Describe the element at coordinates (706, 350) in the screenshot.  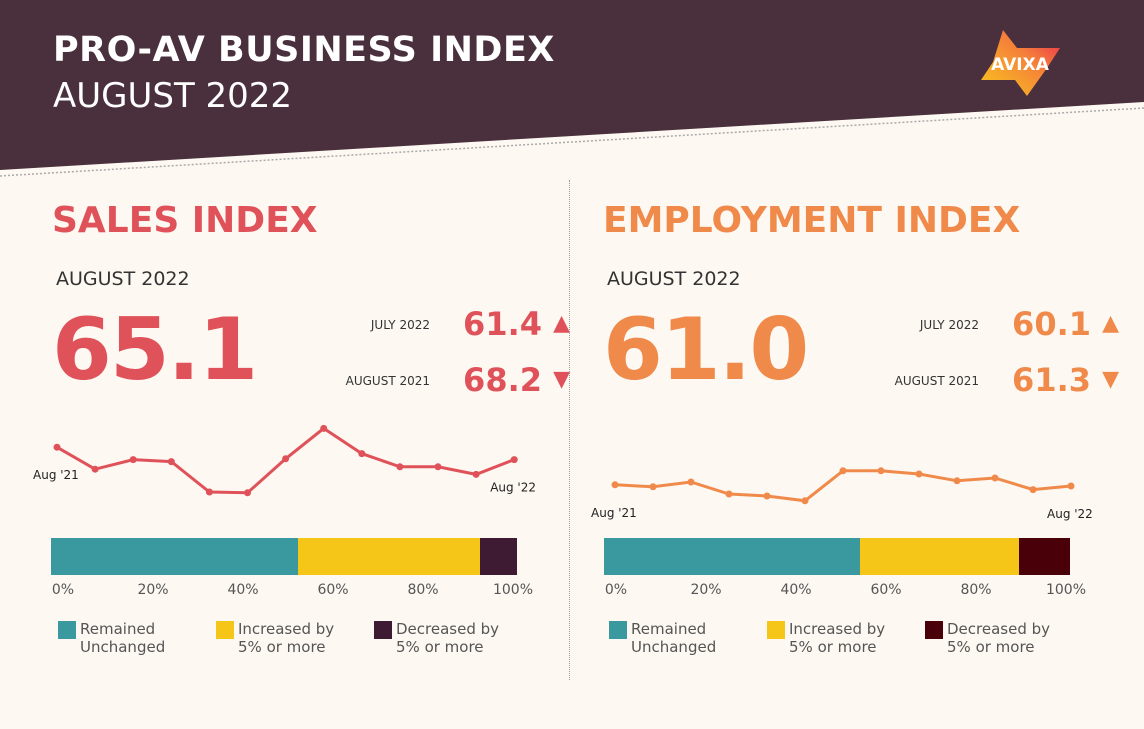
I see `current-index-value: 61.0` at that location.